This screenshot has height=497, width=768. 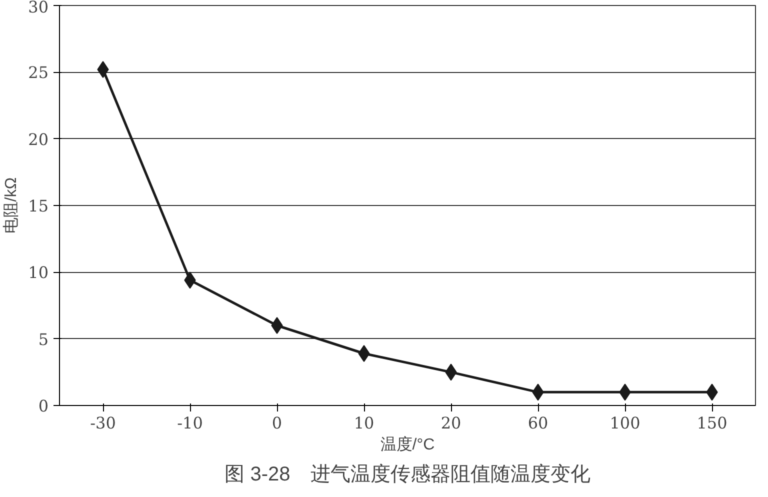 What do you see at coordinates (407, 475) in the screenshot?
I see `caption: 图 3-28 进气温度传感器阻值随温度变化` at bounding box center [407, 475].